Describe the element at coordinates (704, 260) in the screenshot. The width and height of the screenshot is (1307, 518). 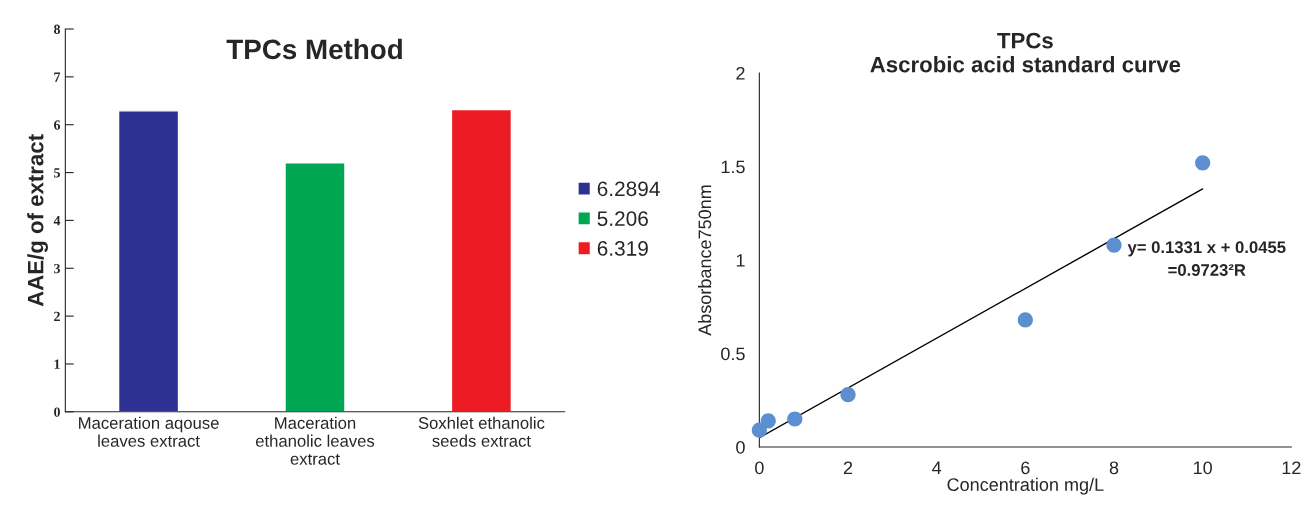
I see `y-axis-title: Absorbance750nm` at that location.